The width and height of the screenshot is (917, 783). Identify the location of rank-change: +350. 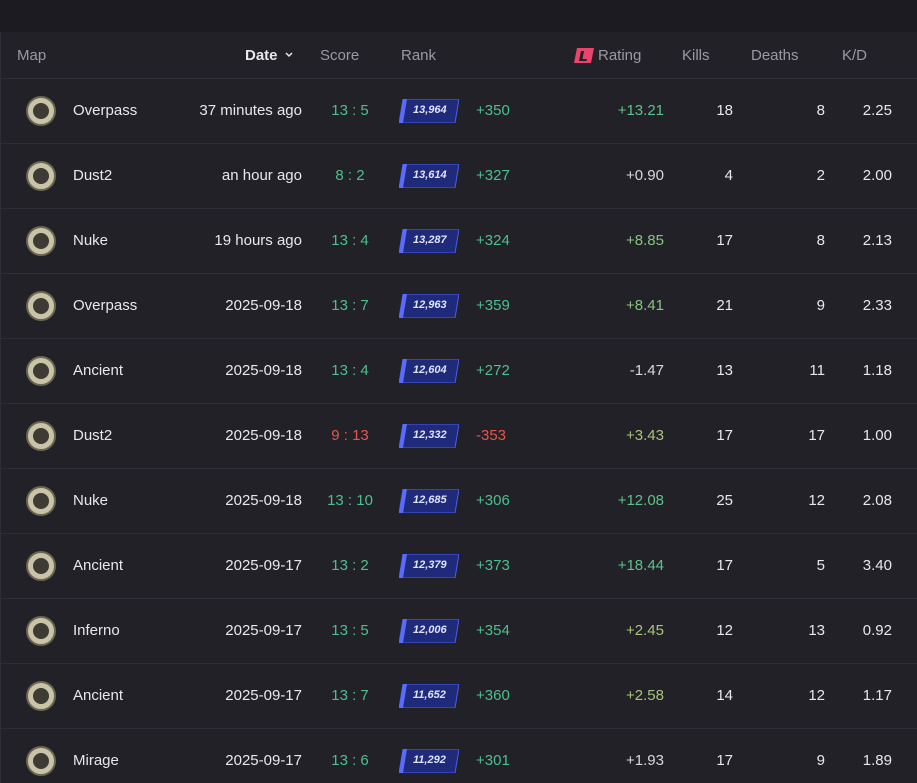
(493, 110).